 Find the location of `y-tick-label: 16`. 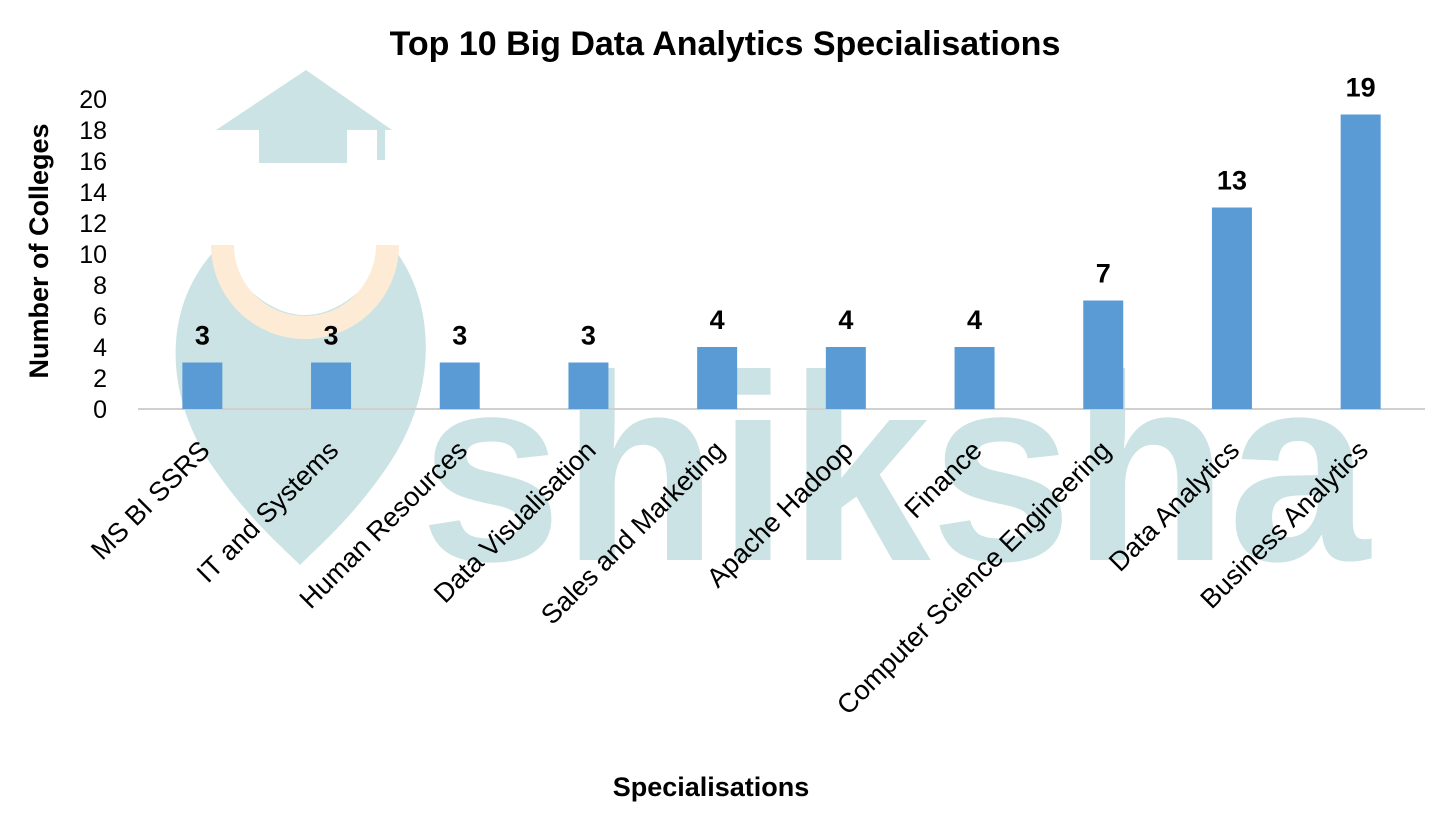

y-tick-label: 16 is located at coordinates (93, 162).